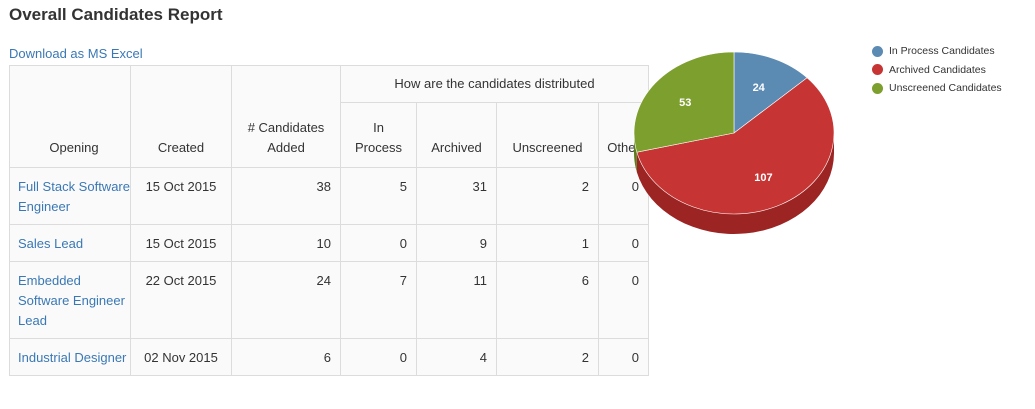 This screenshot has width=1035, height=409. I want to click on legend-item-unscreened-candidates: Unscreened Candidates, so click(937, 88).